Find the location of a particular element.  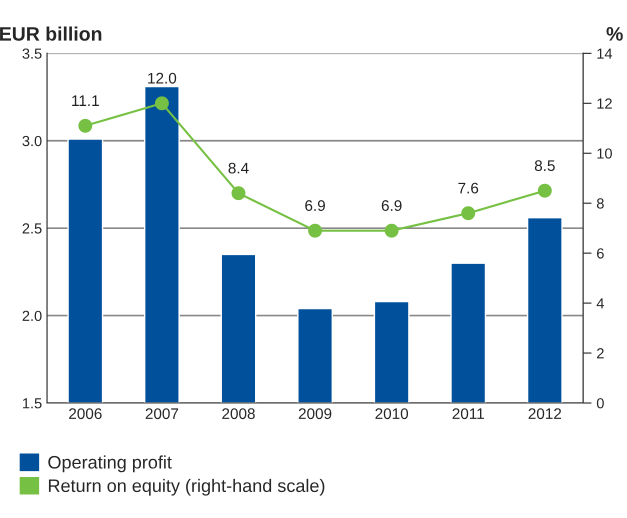

data-label: 11.1 is located at coordinates (85, 100).